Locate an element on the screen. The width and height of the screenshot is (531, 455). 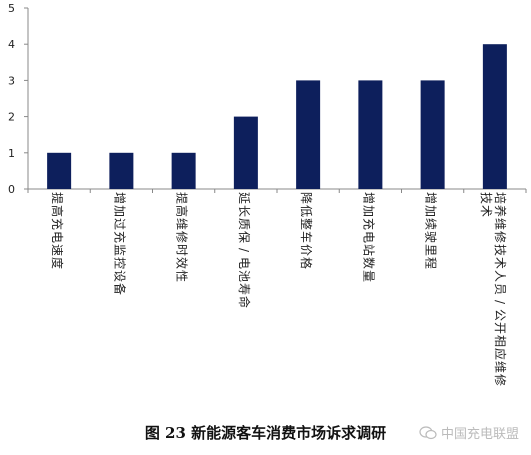
y-tick-labels: 0 1 2 3 4 5 is located at coordinates (11, 99).